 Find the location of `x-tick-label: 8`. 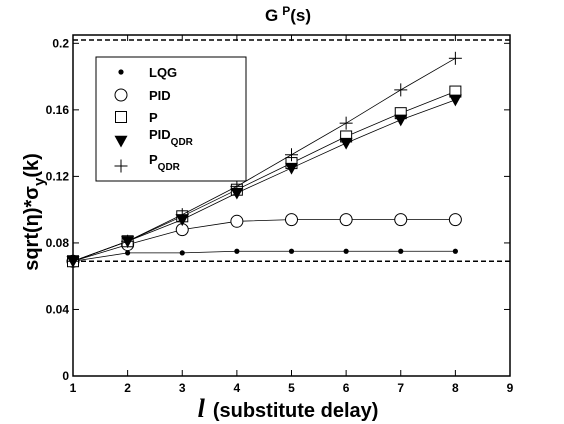

x-tick-label: 8 is located at coordinates (455, 388).